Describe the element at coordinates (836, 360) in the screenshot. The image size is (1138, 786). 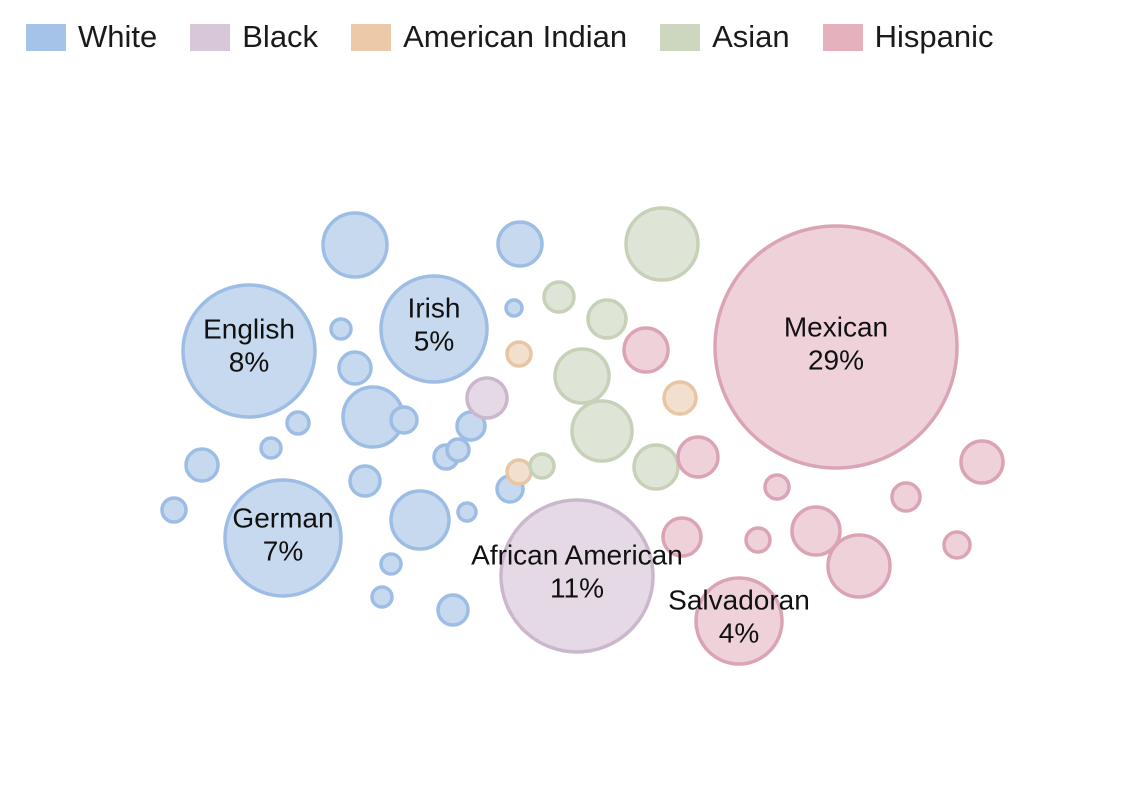
I see `bubble-value-mexican: 29%` at that location.